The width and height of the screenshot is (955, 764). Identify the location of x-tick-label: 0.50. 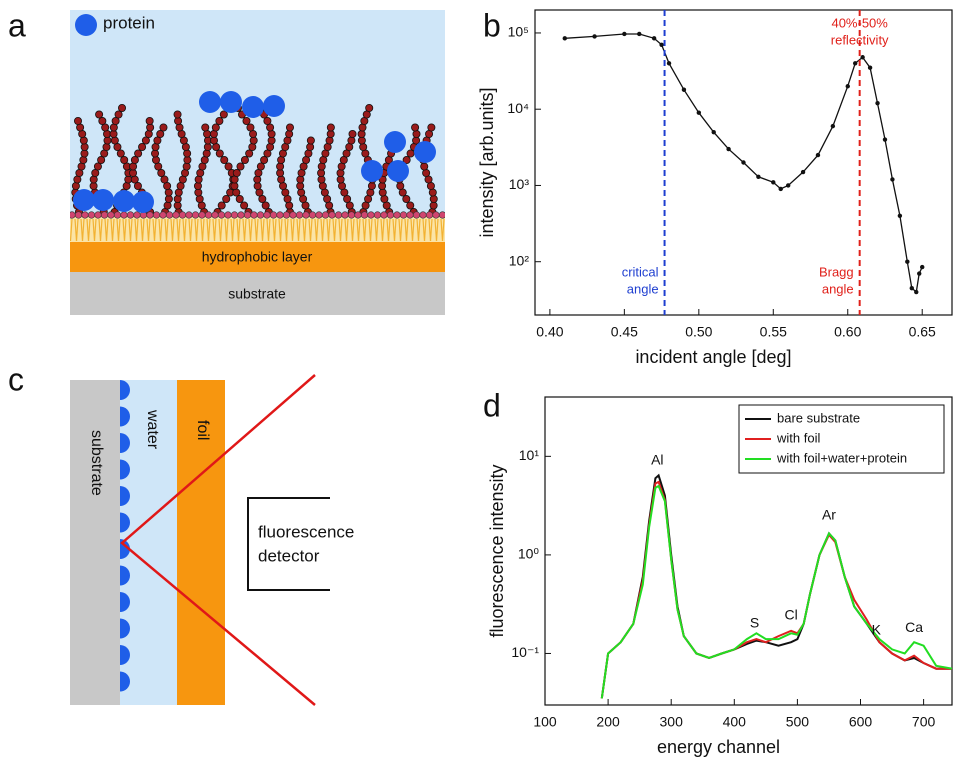
(698, 332).